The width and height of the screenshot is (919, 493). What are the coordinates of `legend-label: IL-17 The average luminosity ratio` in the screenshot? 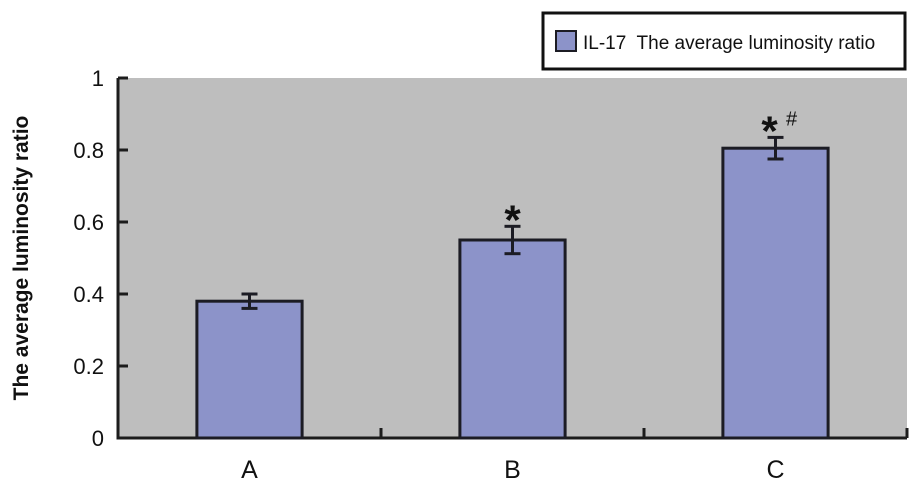 It's located at (729, 43).